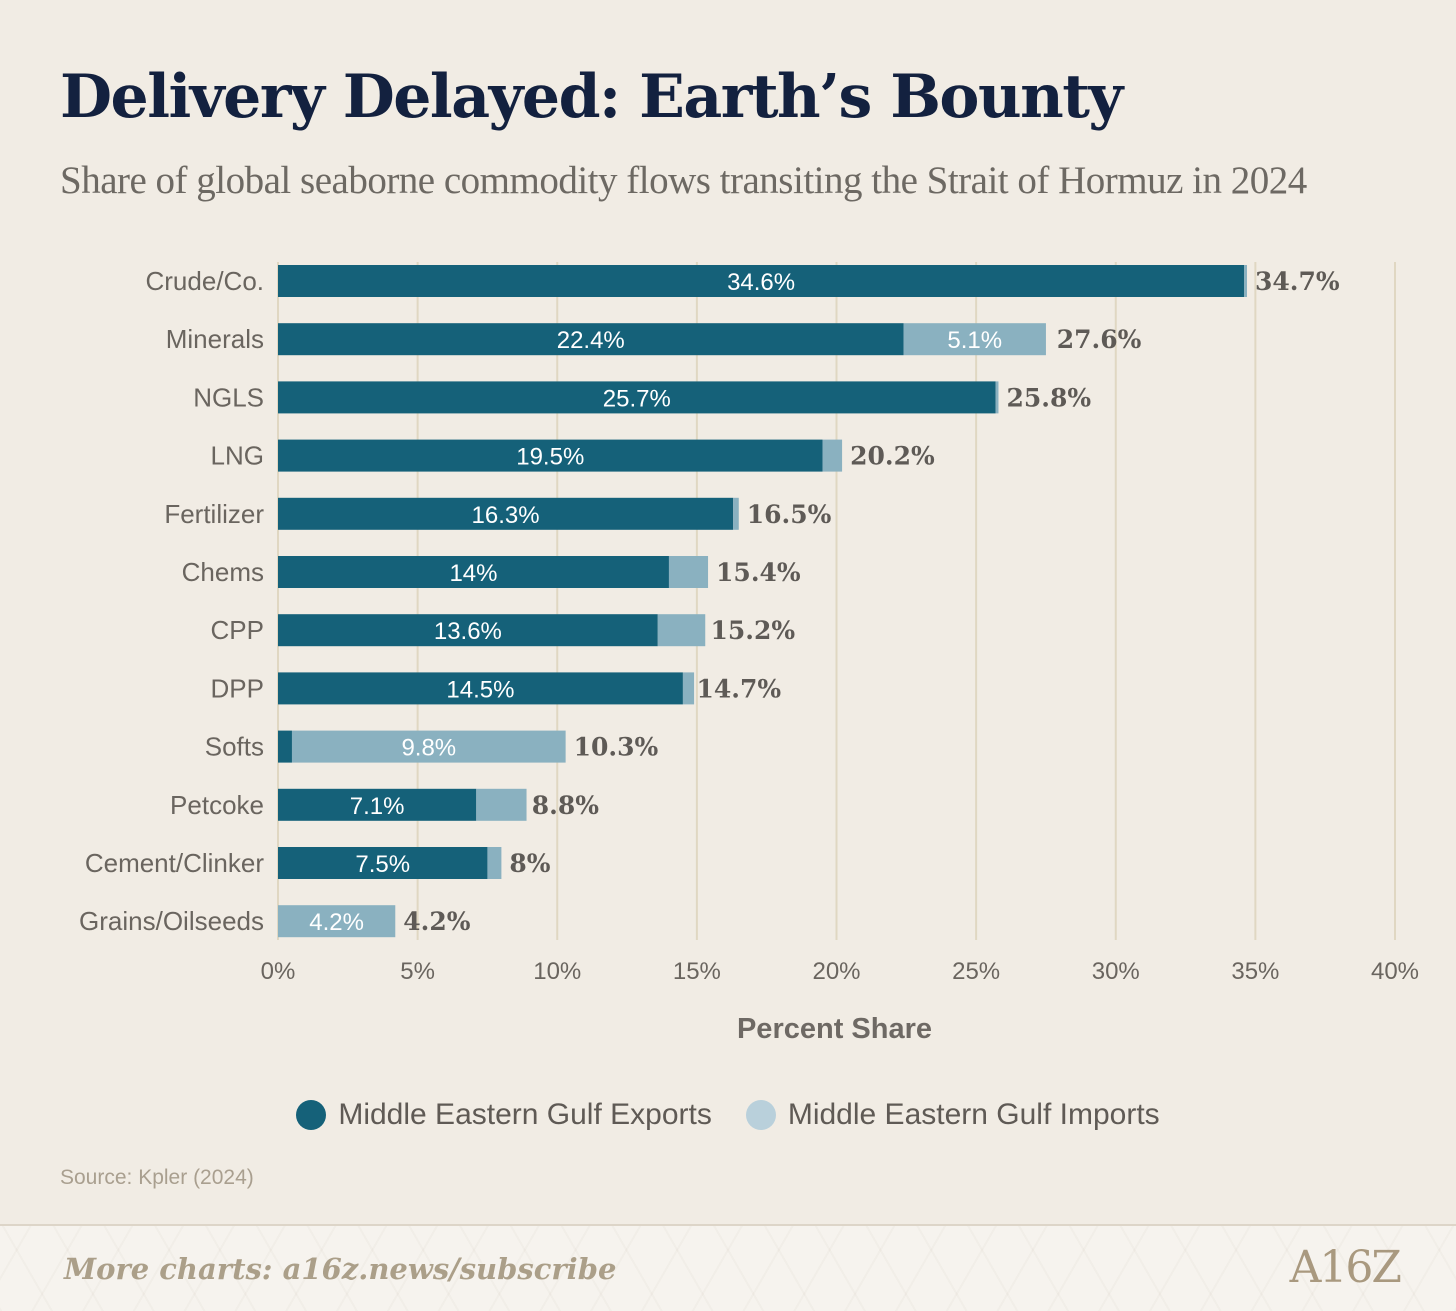 Image resolution: width=1456 pixels, height=1311 pixels. What do you see at coordinates (760, 1115) in the screenshot?
I see `legend-swatch-imports` at bounding box center [760, 1115].